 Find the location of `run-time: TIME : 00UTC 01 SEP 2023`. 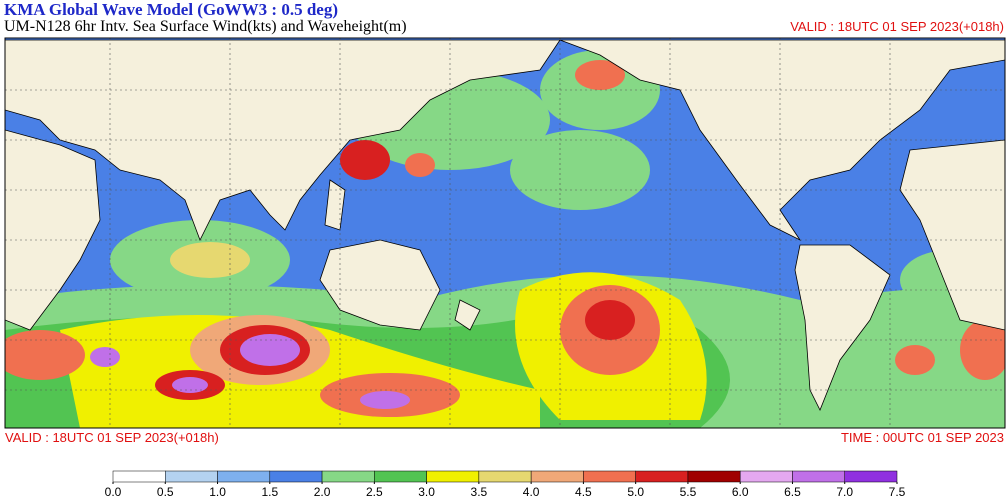

run-time: TIME : 00UTC 01 SEP 2023 is located at coordinates (922, 437).